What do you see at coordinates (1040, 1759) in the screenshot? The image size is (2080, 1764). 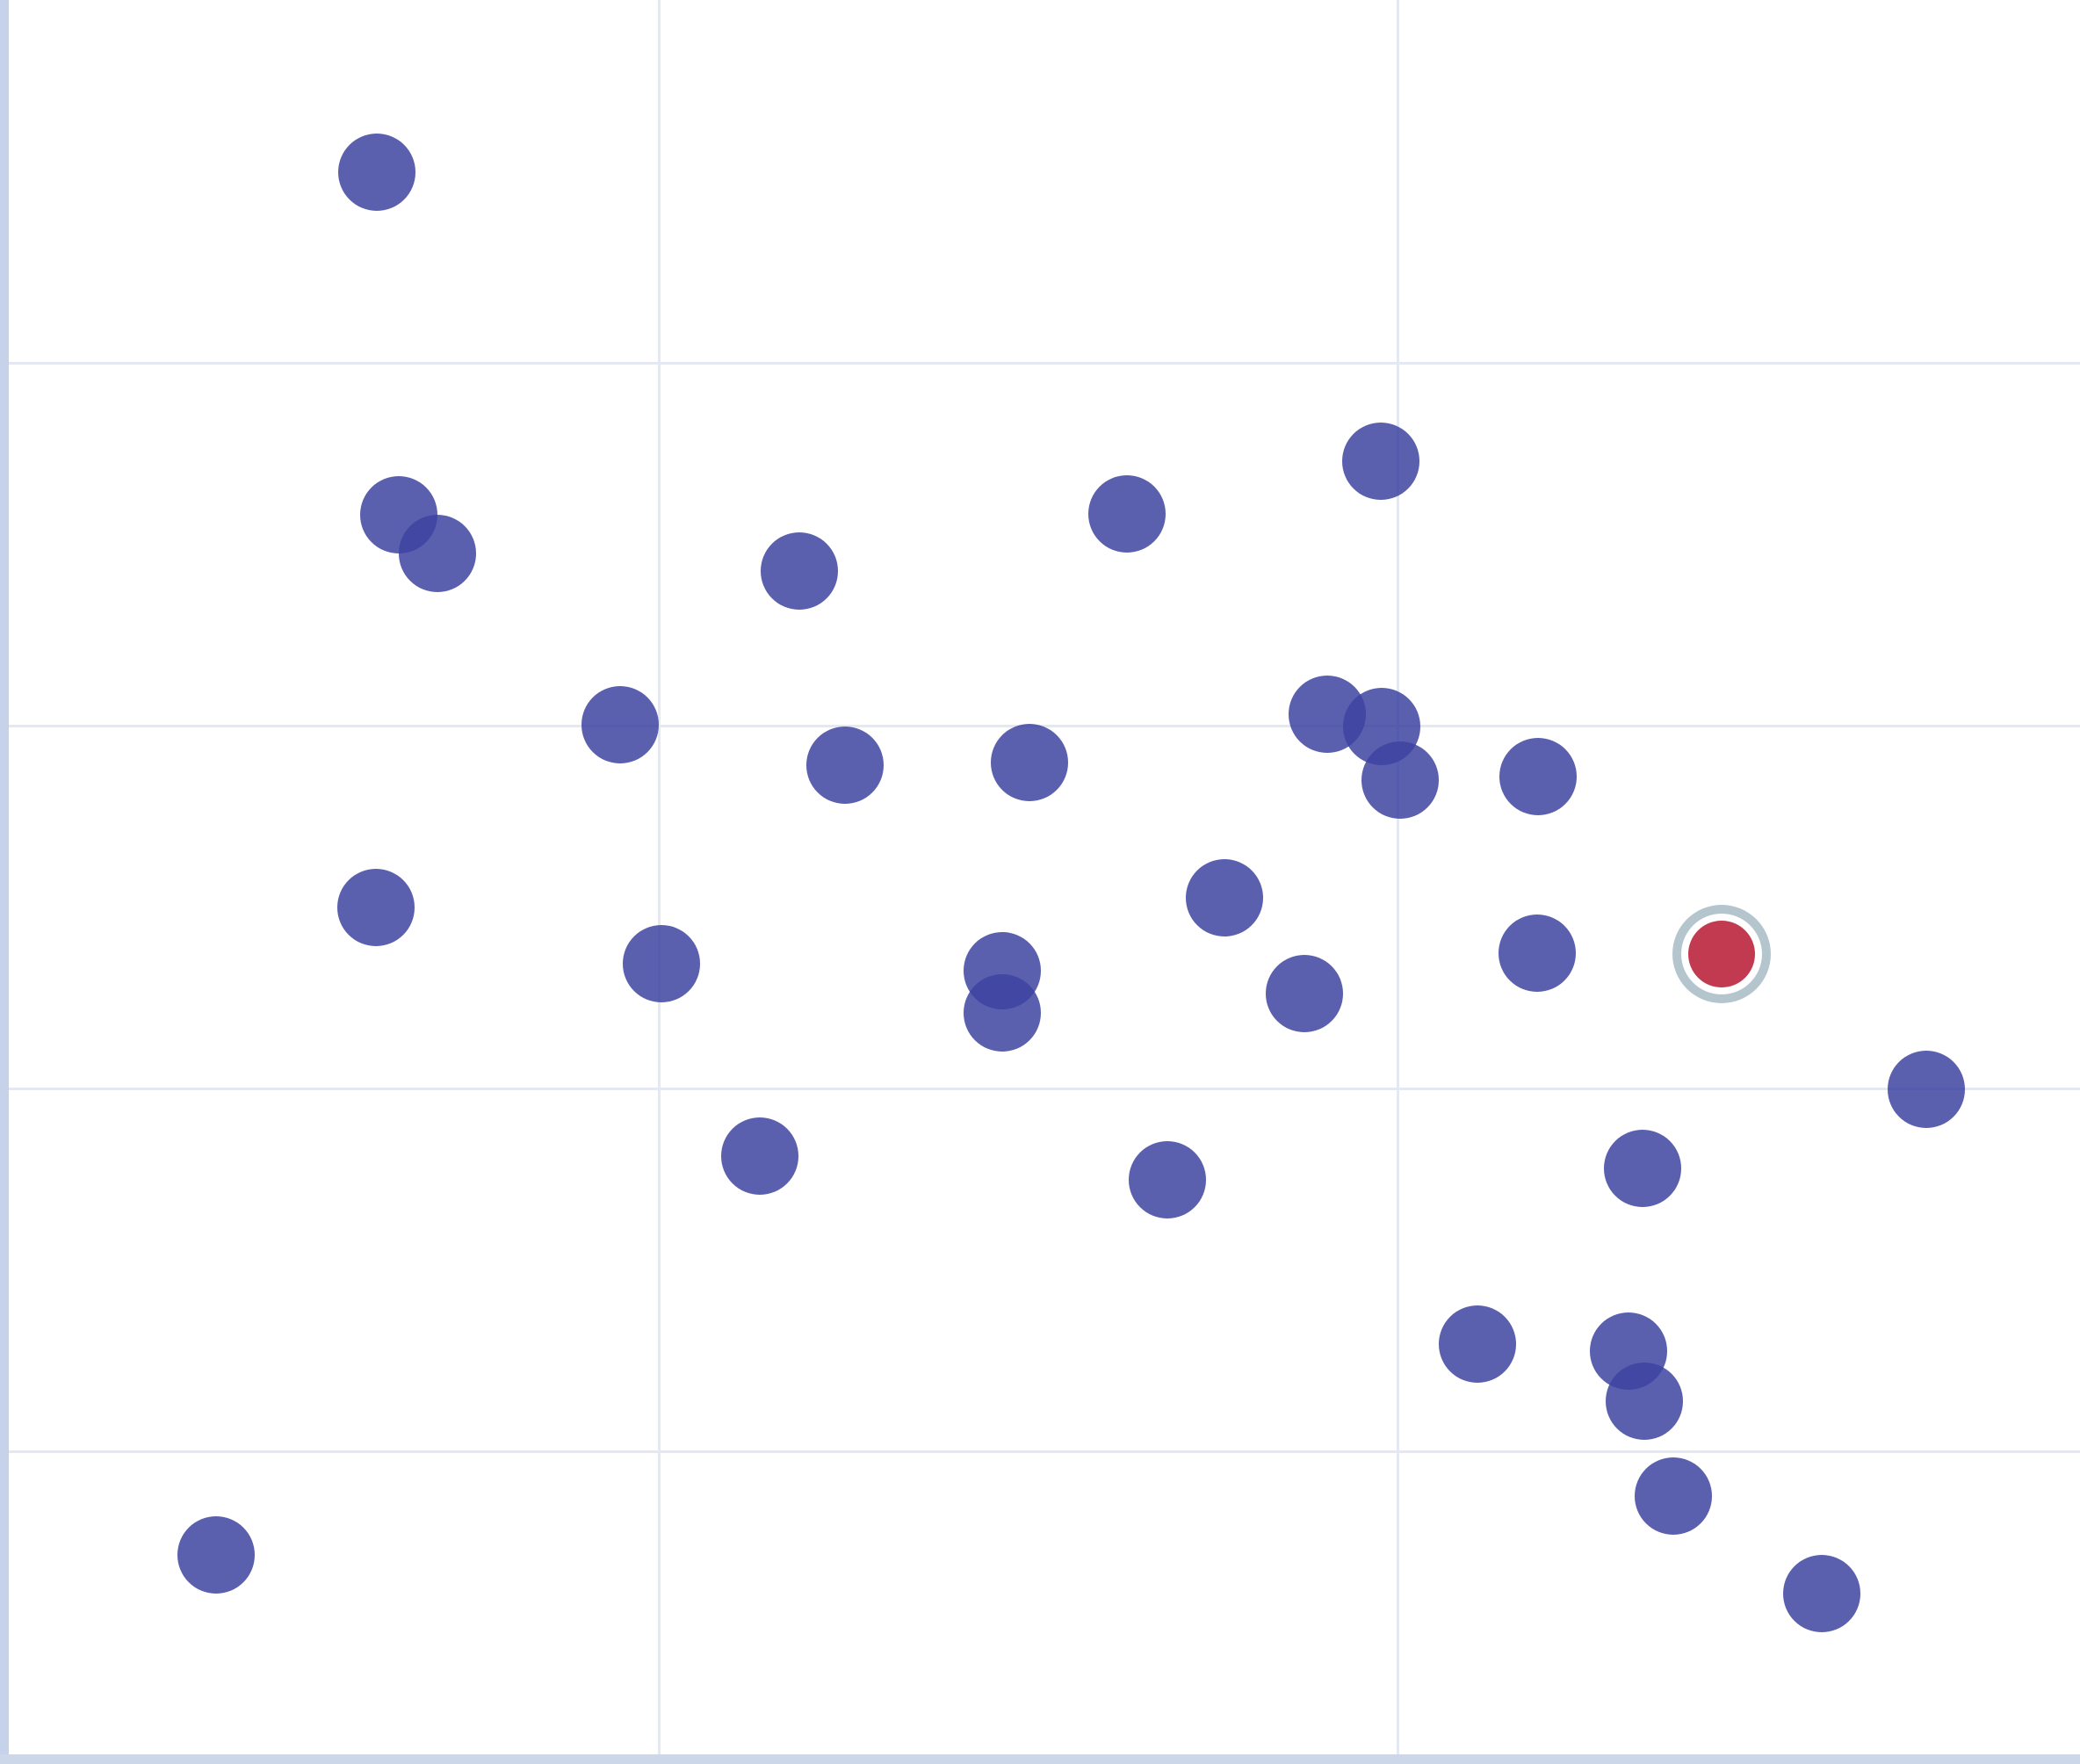 I see `x-axis-line` at bounding box center [1040, 1759].